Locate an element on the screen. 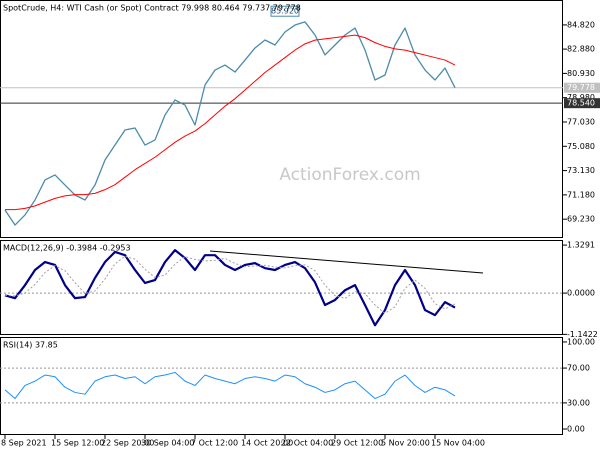  y-tick-label: 71.180 is located at coordinates (581, 194).